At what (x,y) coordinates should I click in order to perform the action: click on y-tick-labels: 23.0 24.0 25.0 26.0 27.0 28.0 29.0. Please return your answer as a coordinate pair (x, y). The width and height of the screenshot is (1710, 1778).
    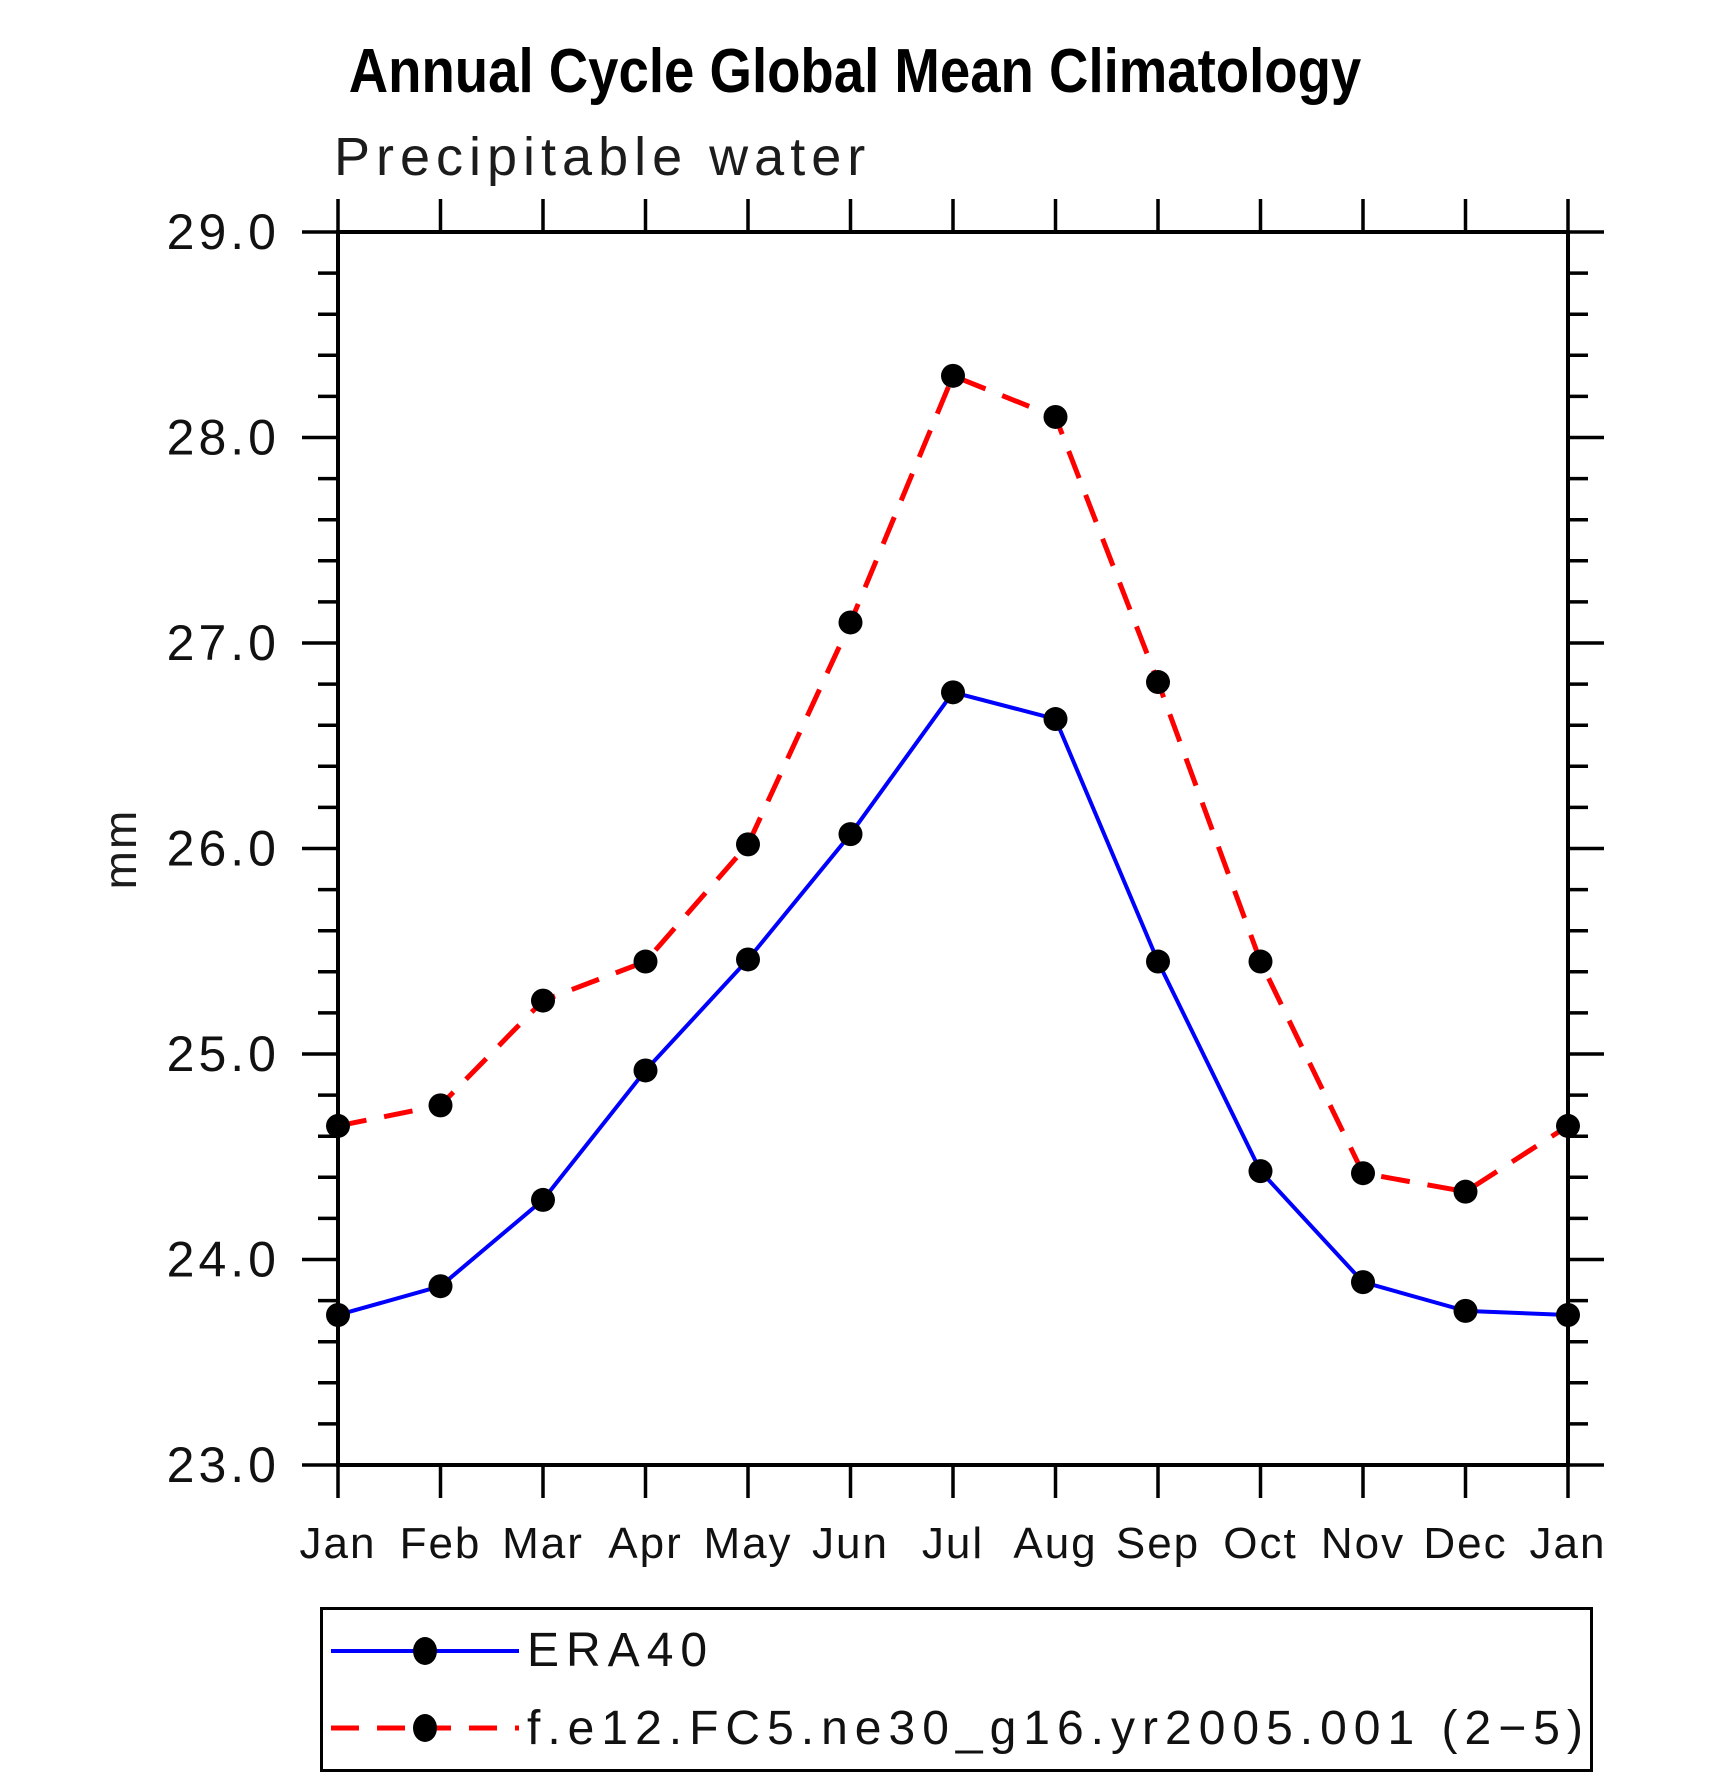
    Looking at the image, I should click on (223, 848).